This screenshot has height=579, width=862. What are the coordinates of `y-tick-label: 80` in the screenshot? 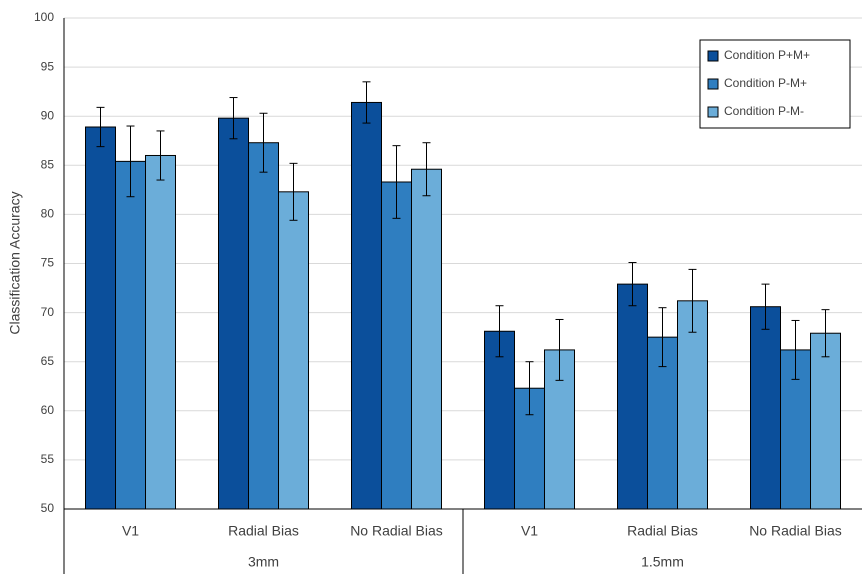 It's located at (48, 214).